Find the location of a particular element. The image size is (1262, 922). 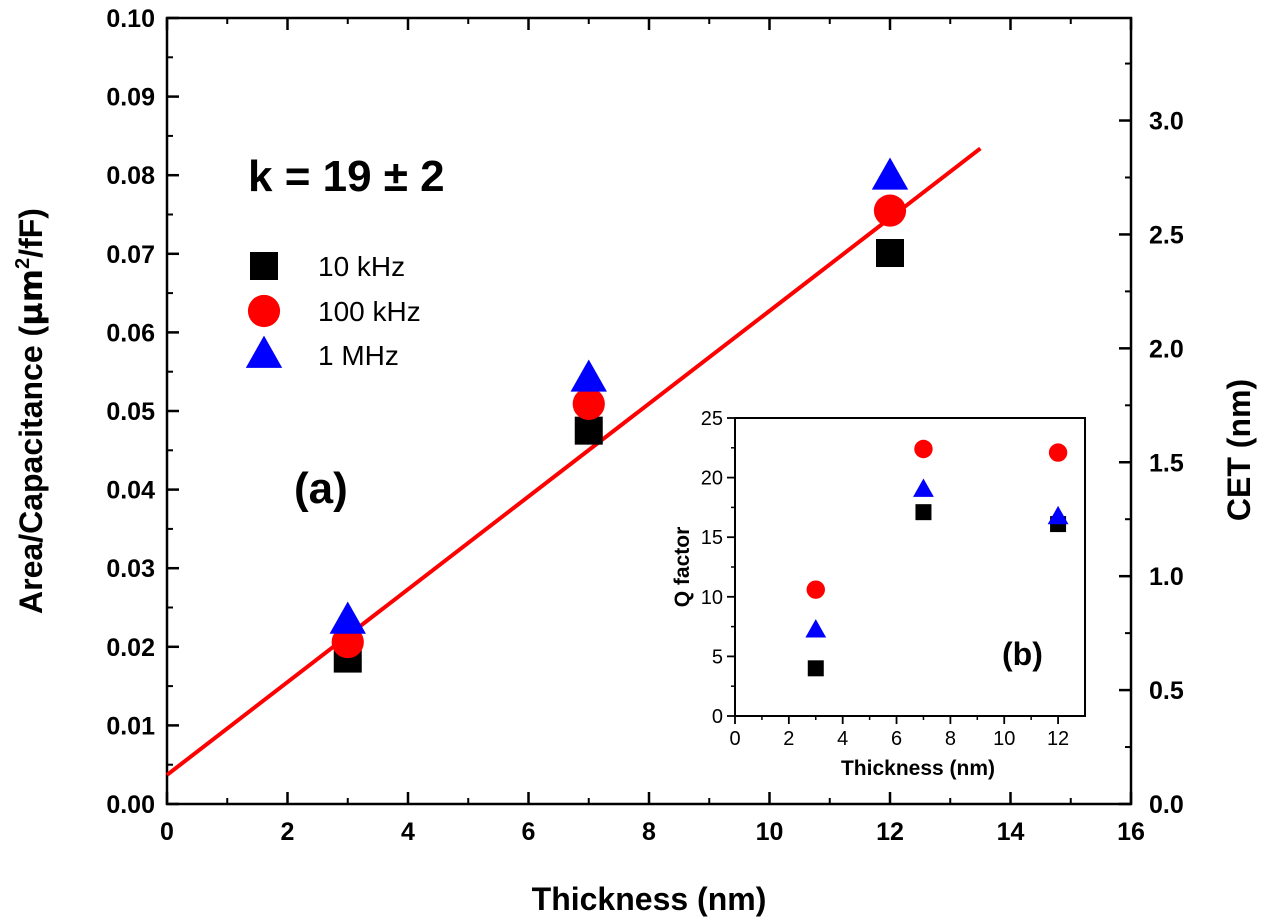

panel-label-a: (a) is located at coordinates (321, 488).